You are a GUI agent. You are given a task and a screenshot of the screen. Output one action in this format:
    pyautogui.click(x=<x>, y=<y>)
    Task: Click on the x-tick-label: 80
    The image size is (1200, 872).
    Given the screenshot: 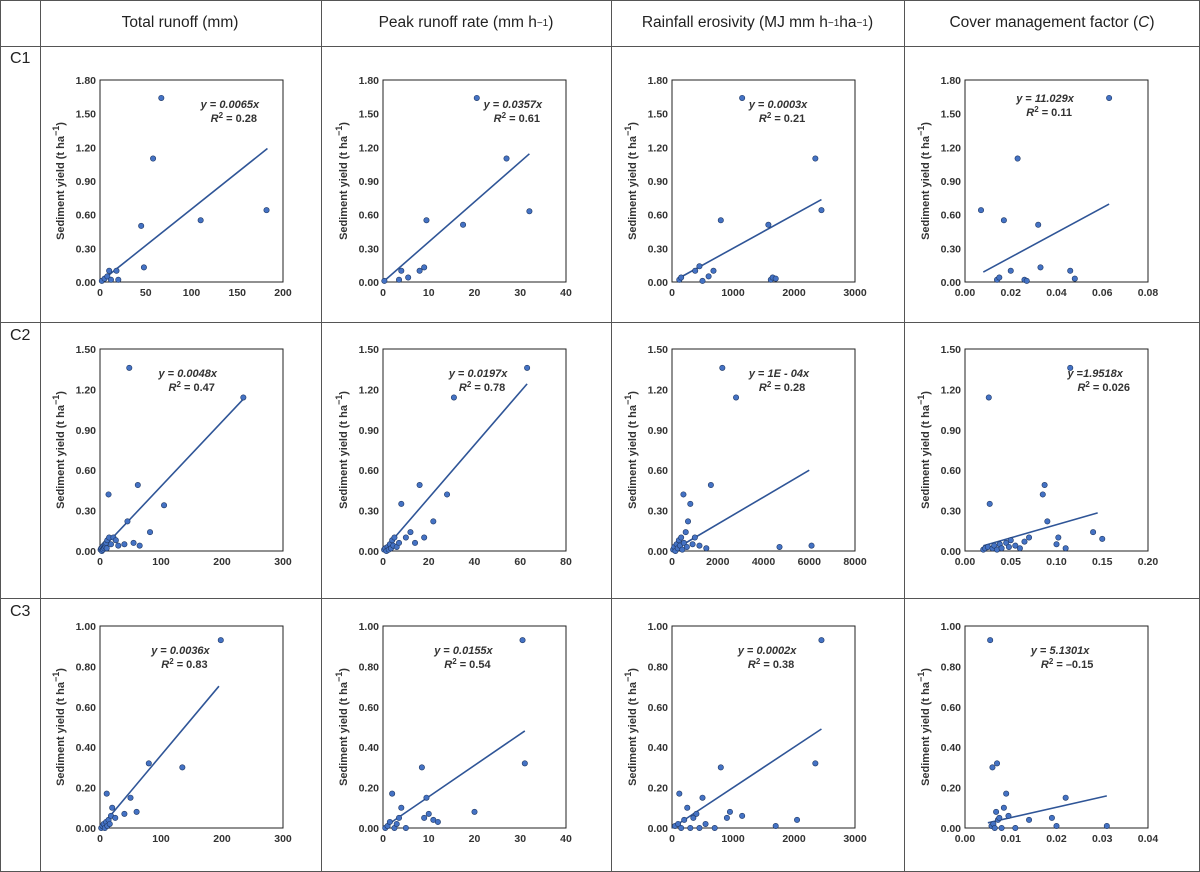 What is the action you would take?
    pyautogui.click(x=566, y=562)
    